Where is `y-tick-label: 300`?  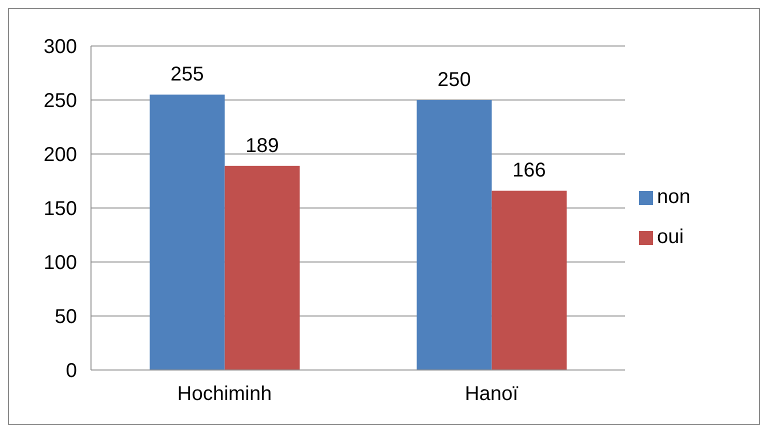 y-tick-label: 300 is located at coordinates (60, 47).